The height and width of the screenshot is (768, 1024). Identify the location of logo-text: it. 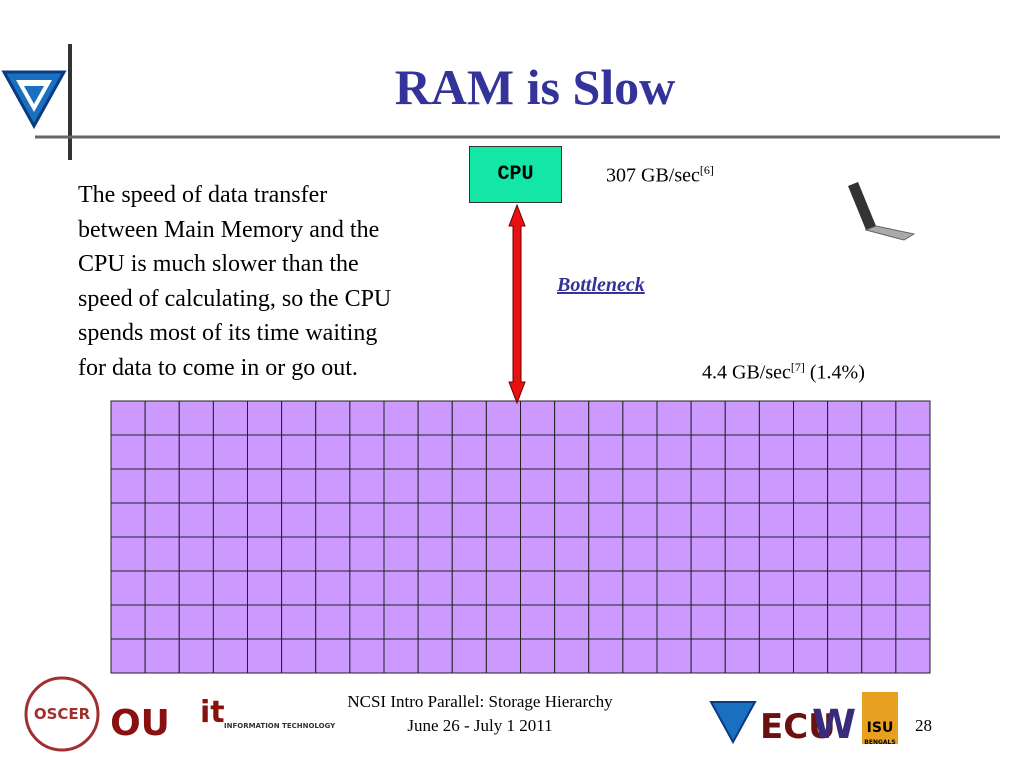
(212, 712).